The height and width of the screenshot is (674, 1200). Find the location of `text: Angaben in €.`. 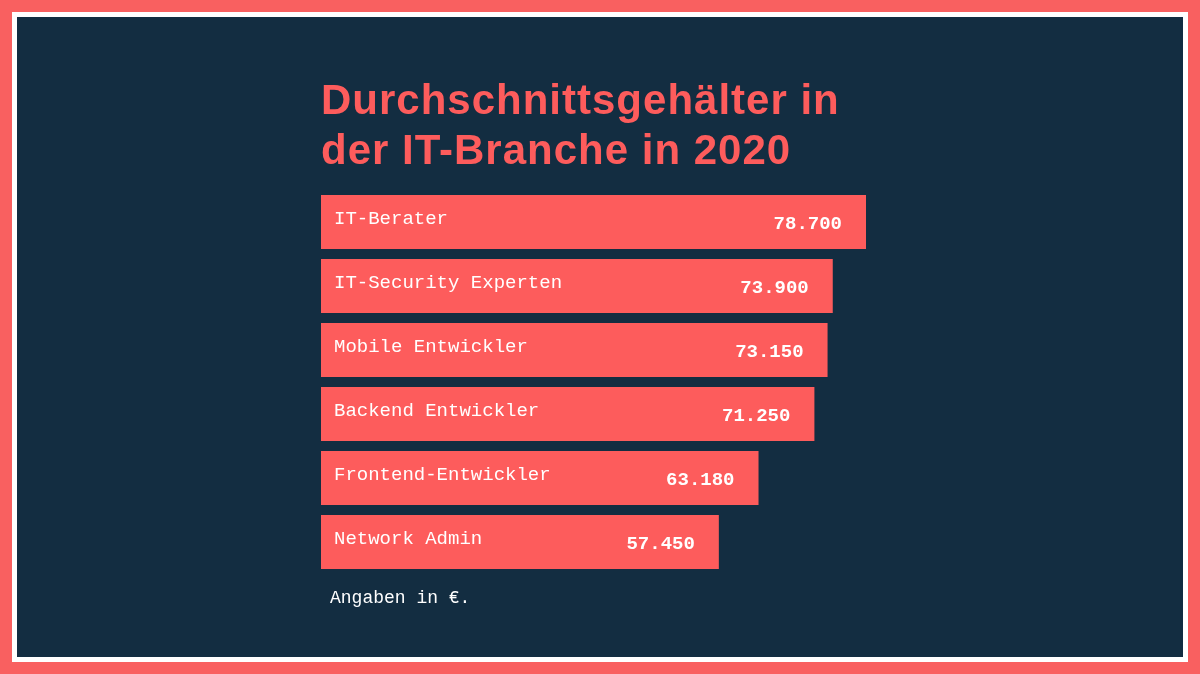

text: Angaben in €. is located at coordinates (400, 598).